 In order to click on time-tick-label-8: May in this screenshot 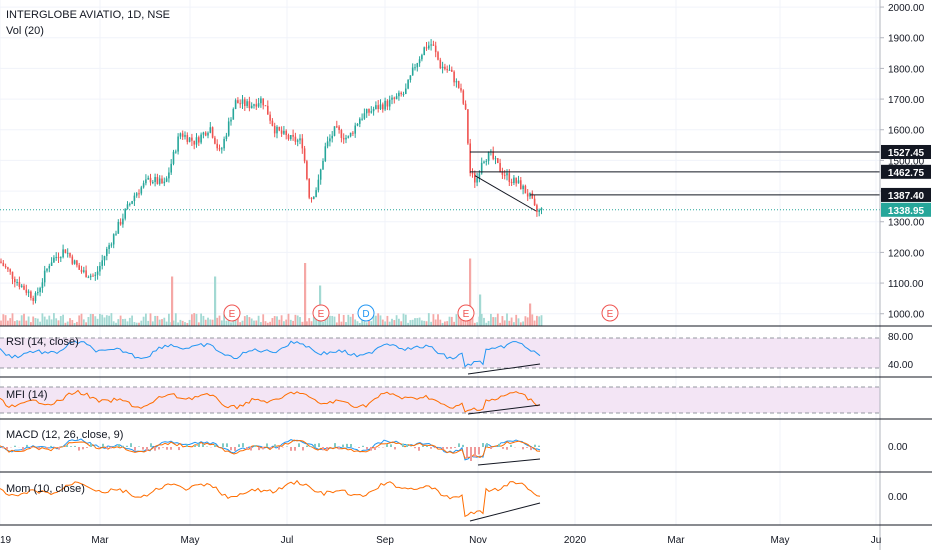, I will do `click(780, 540)`.